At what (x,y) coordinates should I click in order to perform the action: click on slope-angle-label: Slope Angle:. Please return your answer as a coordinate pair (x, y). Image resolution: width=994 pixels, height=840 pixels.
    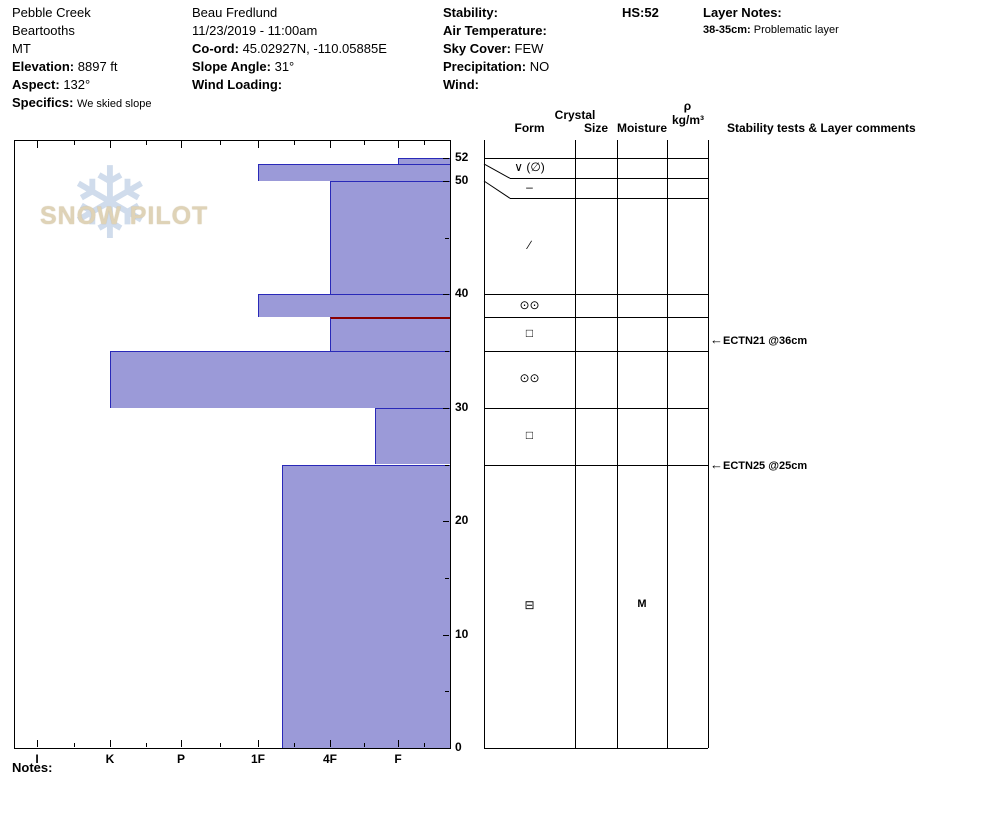
    Looking at the image, I should click on (231, 66).